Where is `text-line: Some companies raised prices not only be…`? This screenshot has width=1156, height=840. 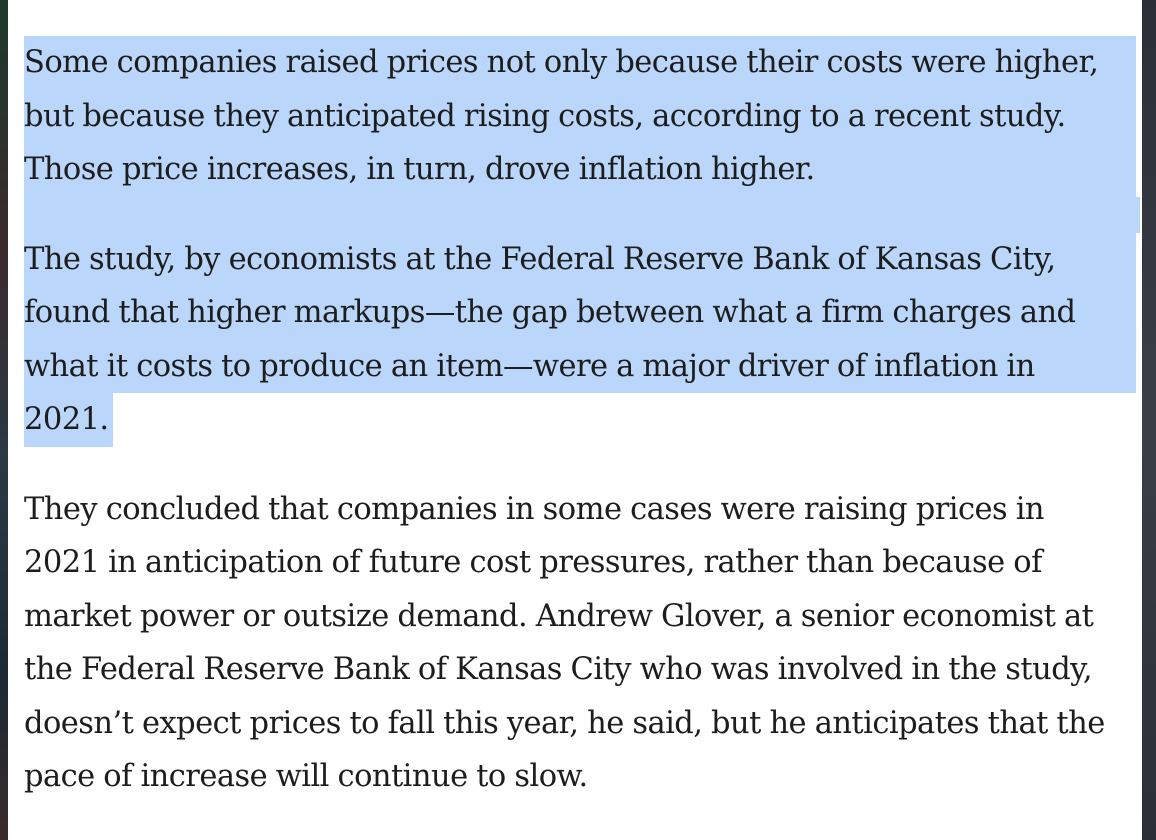
text-line: Some companies raised prices not only be… is located at coordinates (580, 63).